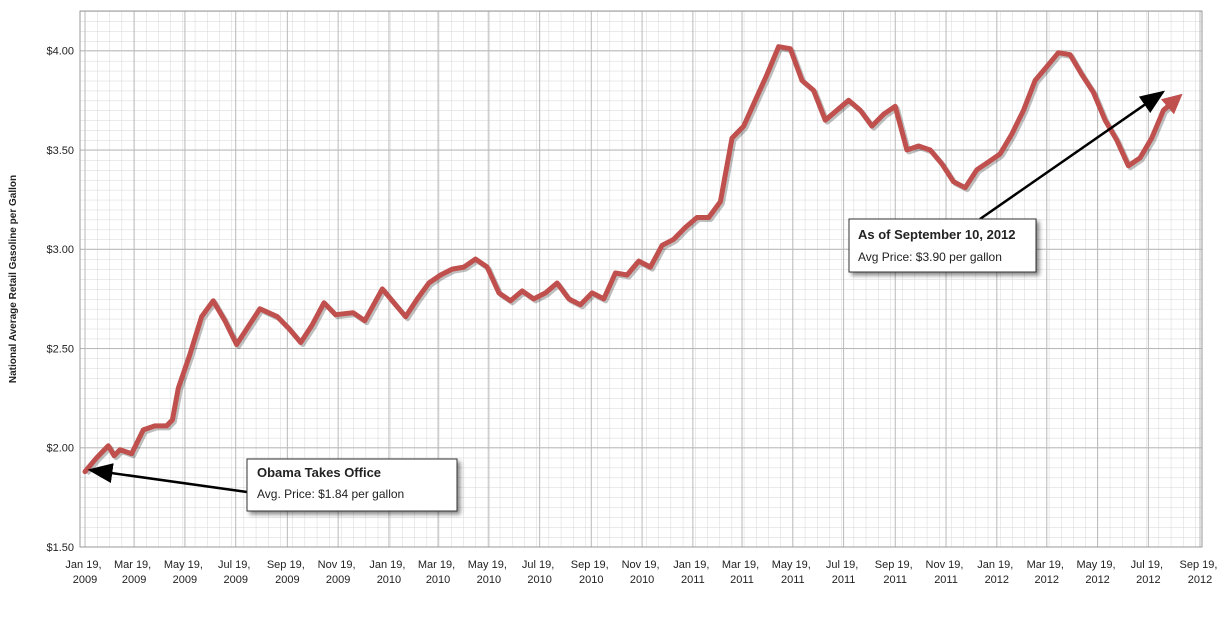  Describe the element at coordinates (1148, 572) in the screenshot. I see `x-tick-label: Jul 19, 2012` at that location.